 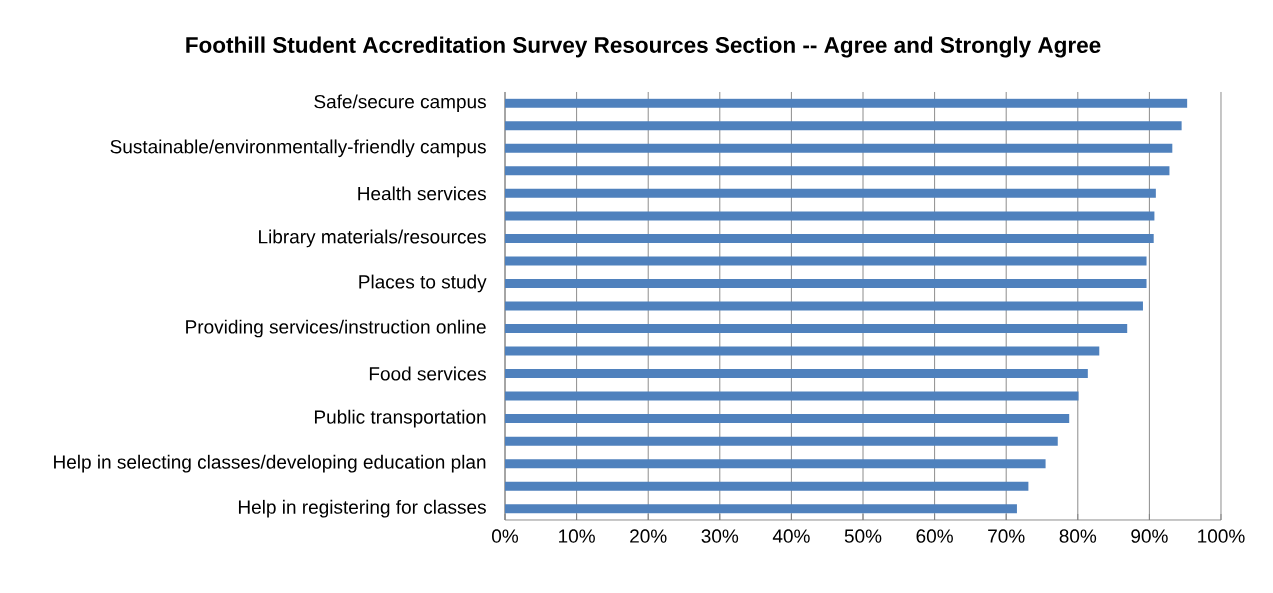 I want to click on x-tick-label: 10%, so click(x=577, y=536).